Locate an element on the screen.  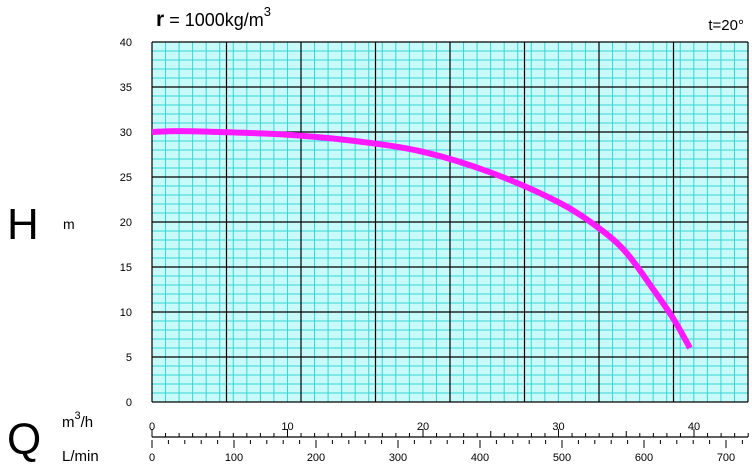
m3h-tick-label: 30 is located at coordinates (558, 427).